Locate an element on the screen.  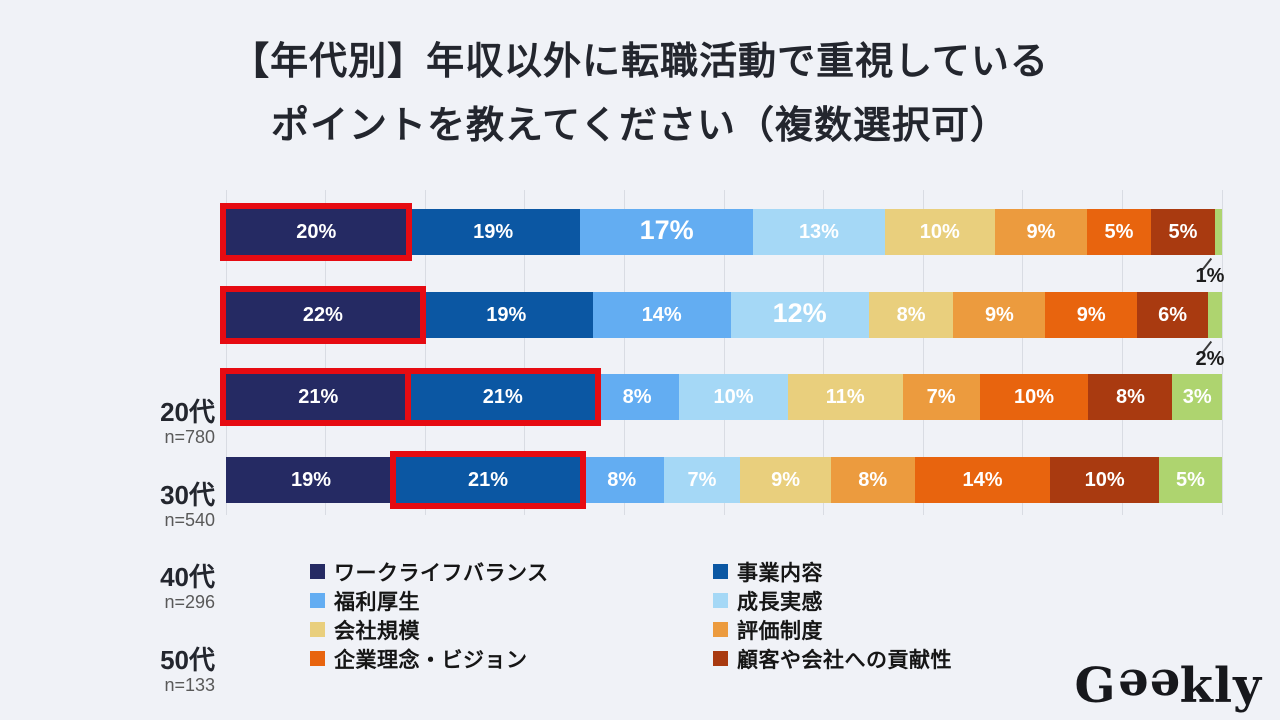
legend-item-label: 評価制度 is located at coordinates (780, 631).